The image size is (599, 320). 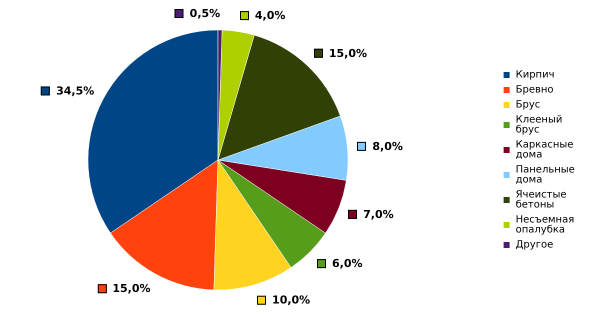 What do you see at coordinates (541, 125) in the screenshot?
I see `legend-label: Клееный брус` at bounding box center [541, 125].